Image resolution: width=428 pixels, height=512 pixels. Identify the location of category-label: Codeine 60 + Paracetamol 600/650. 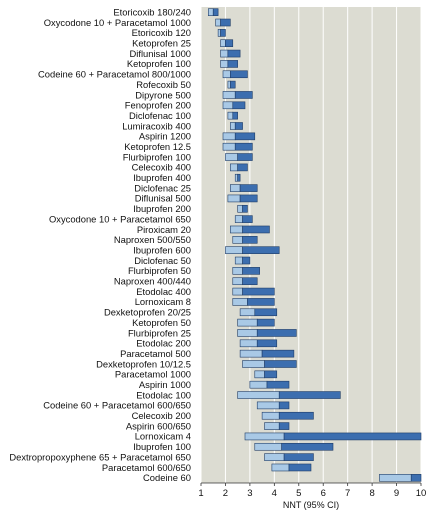
(117, 405).